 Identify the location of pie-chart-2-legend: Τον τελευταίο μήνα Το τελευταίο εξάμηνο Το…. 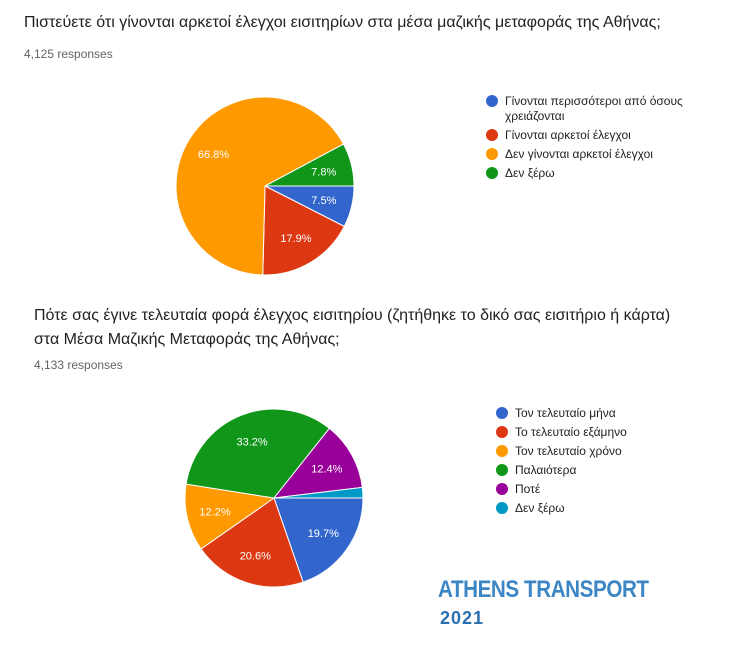
(596, 463).